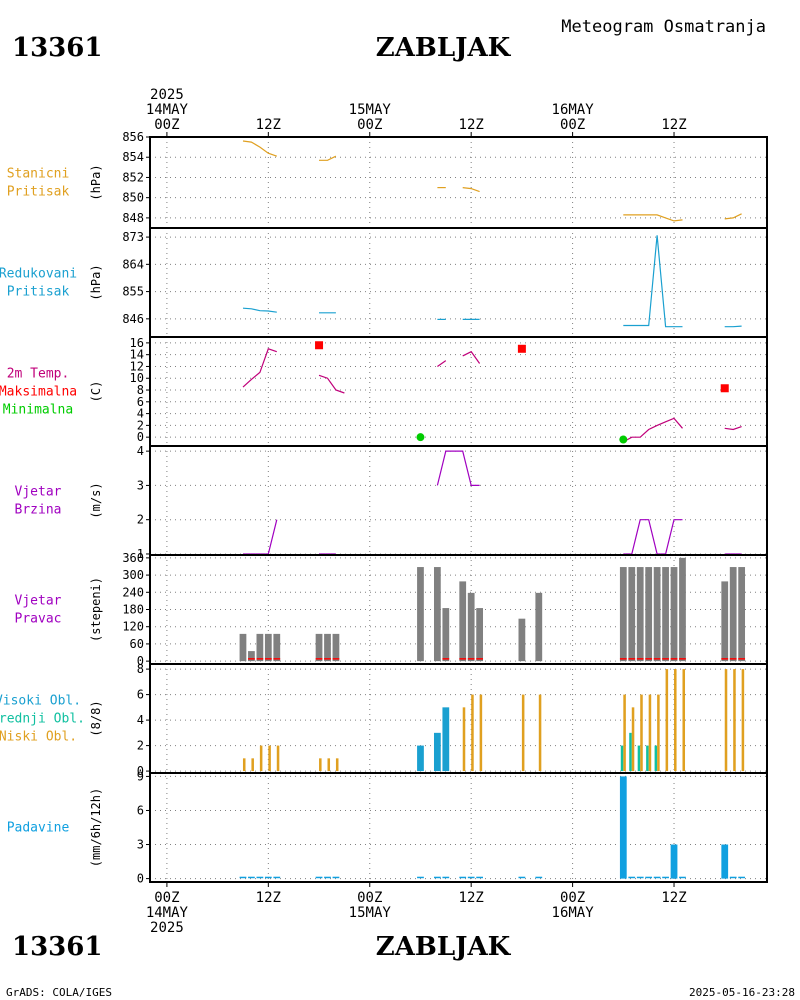 Image resolution: width=800 pixels, height=1000 pixels. Describe the element at coordinates (96, 500) in the screenshot. I see `wind-speed-ylabel: (m/s)` at that location.